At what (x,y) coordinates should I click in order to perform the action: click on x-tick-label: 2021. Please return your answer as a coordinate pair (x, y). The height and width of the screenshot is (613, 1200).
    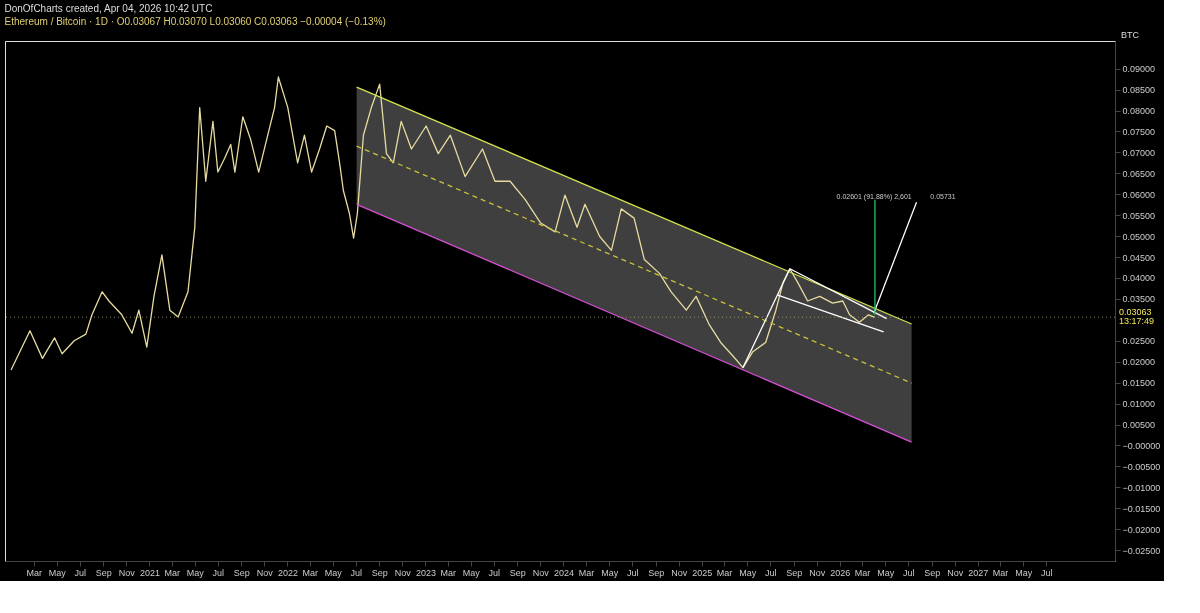
    Looking at the image, I should click on (149, 572).